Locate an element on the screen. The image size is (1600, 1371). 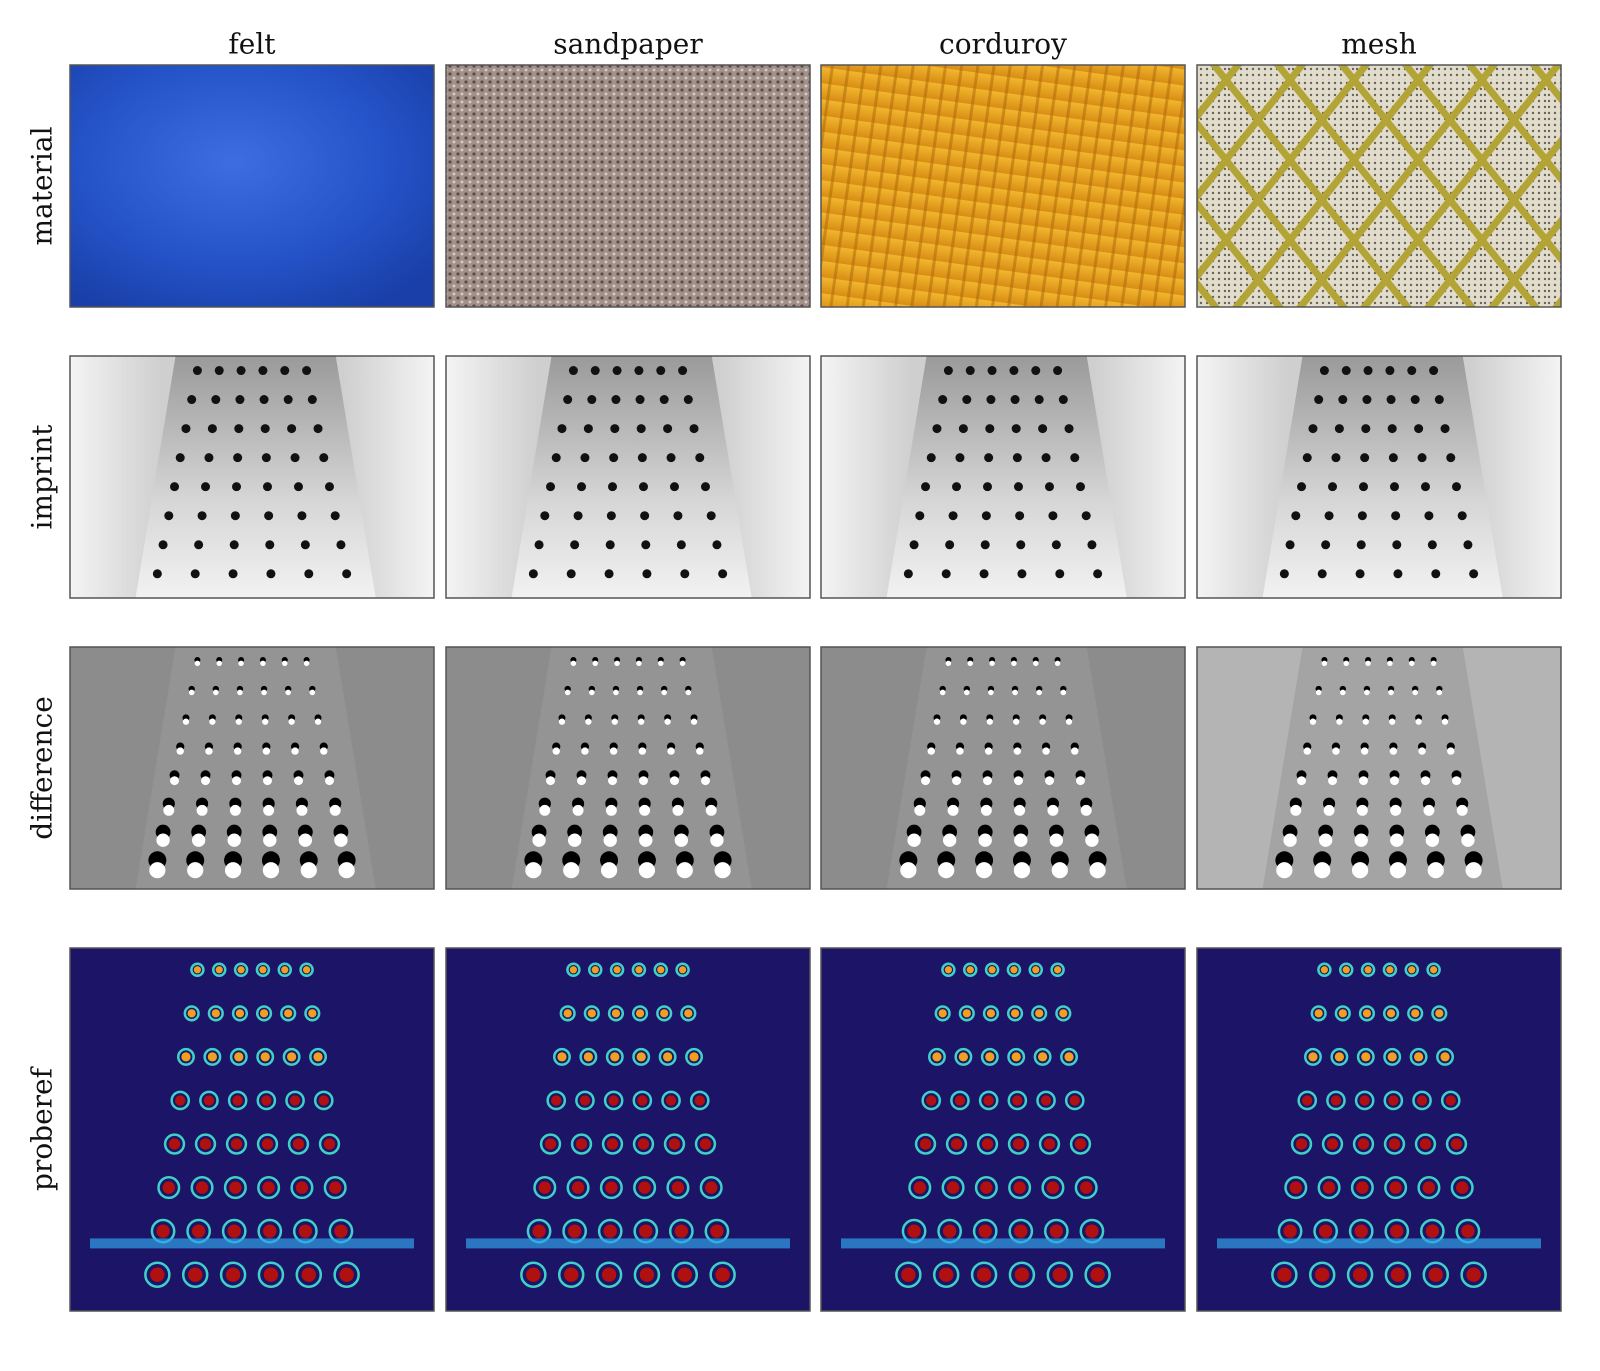
panel-frame is located at coordinates (1379, 768).